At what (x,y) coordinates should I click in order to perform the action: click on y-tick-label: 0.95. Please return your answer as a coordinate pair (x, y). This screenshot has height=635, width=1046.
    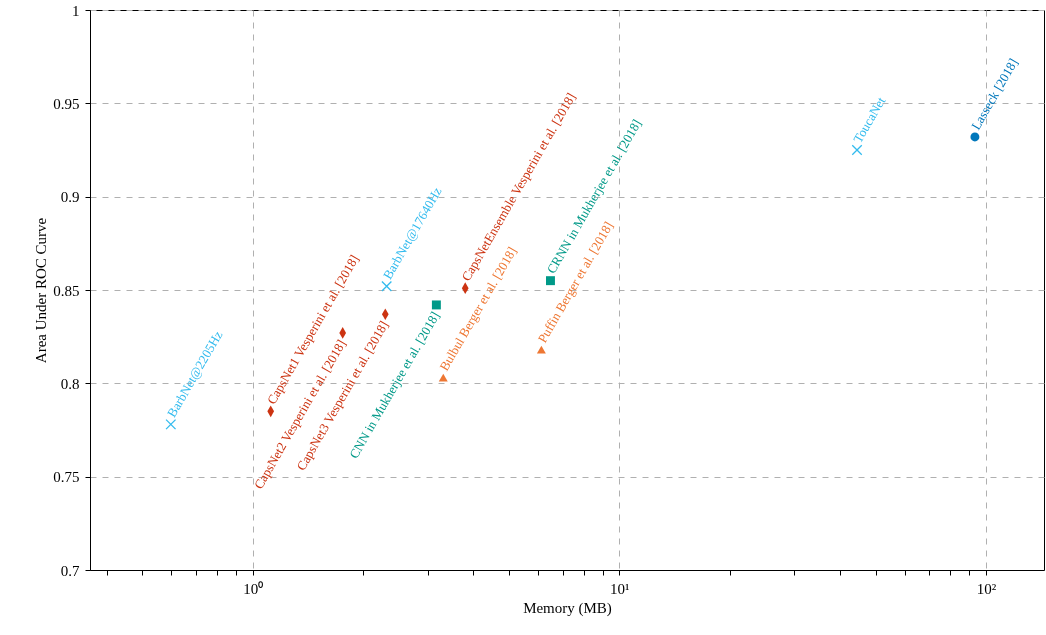
    Looking at the image, I should click on (66, 103).